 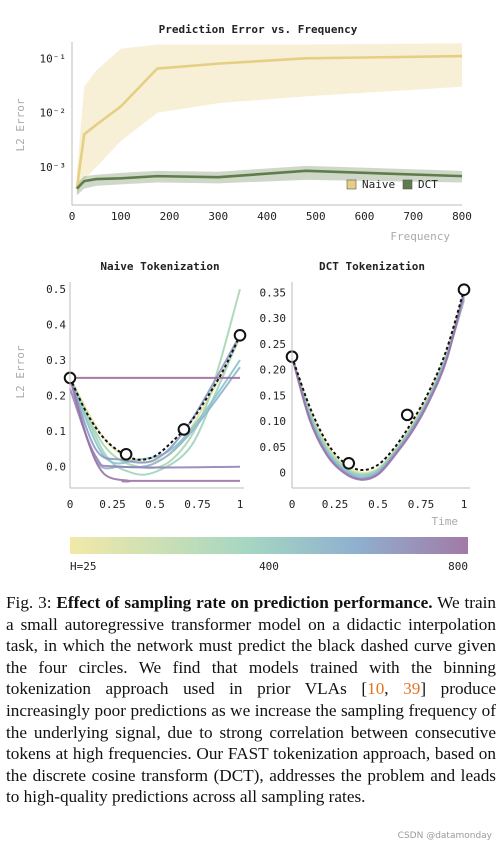 What do you see at coordinates (273, 382) in the screenshot?
I see `dct-y-tick-labels: 0 0.05 0.10 0.15 0.20 0.25 0.30 0.35` at bounding box center [273, 382].